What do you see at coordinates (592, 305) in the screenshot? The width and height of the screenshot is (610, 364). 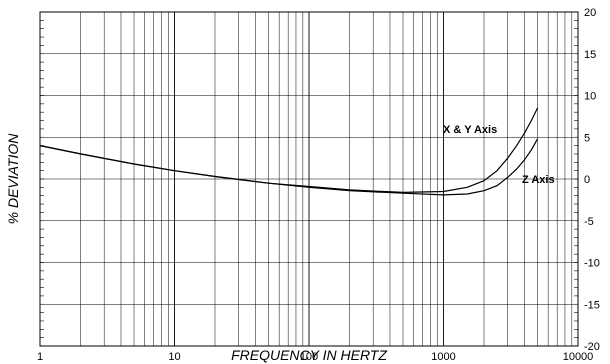 I see `y-tick-label: -15` at bounding box center [592, 305].